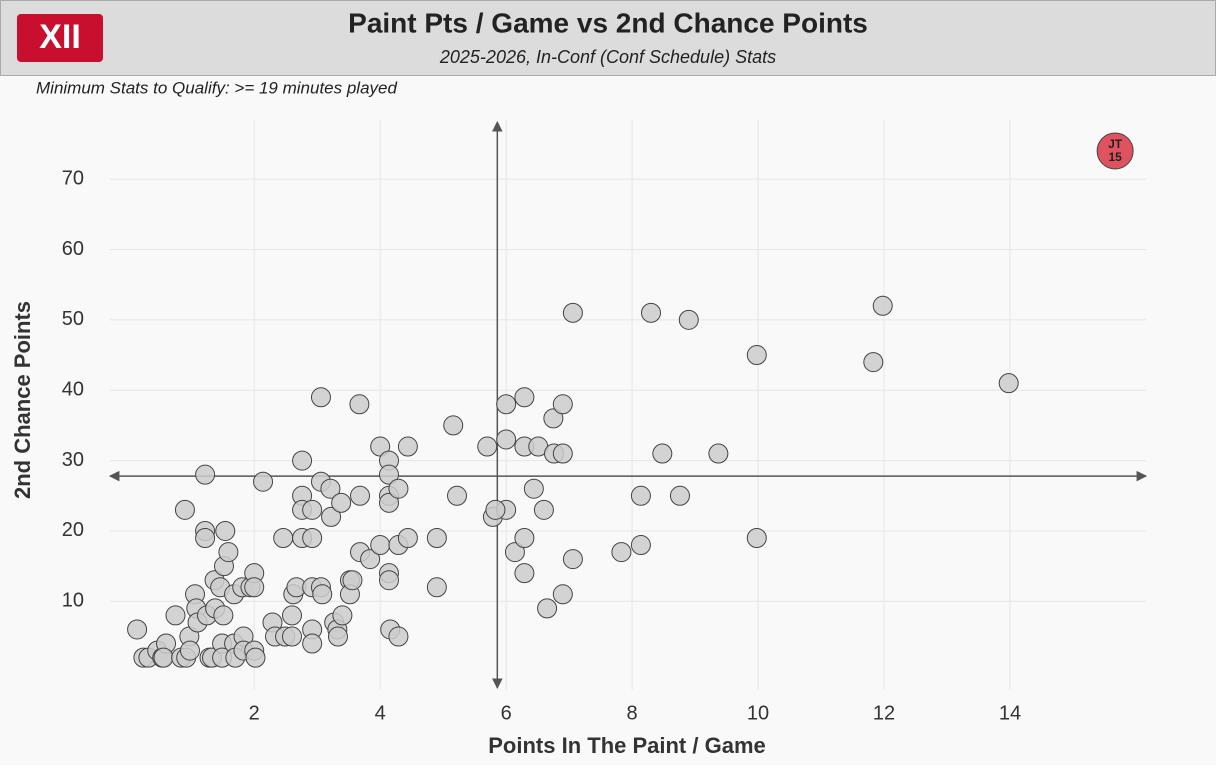 The width and height of the screenshot is (1216, 770). Describe the element at coordinates (73, 601) in the screenshot. I see `y-tick-label: 10` at that location.